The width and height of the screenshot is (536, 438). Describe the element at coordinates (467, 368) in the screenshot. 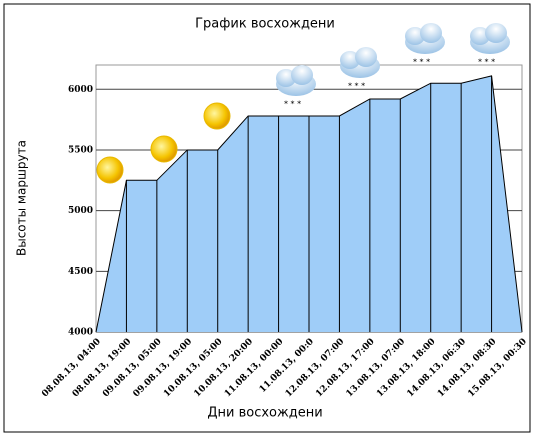

I see `x-tick-label: 14.08.13, 08:30` at that location.